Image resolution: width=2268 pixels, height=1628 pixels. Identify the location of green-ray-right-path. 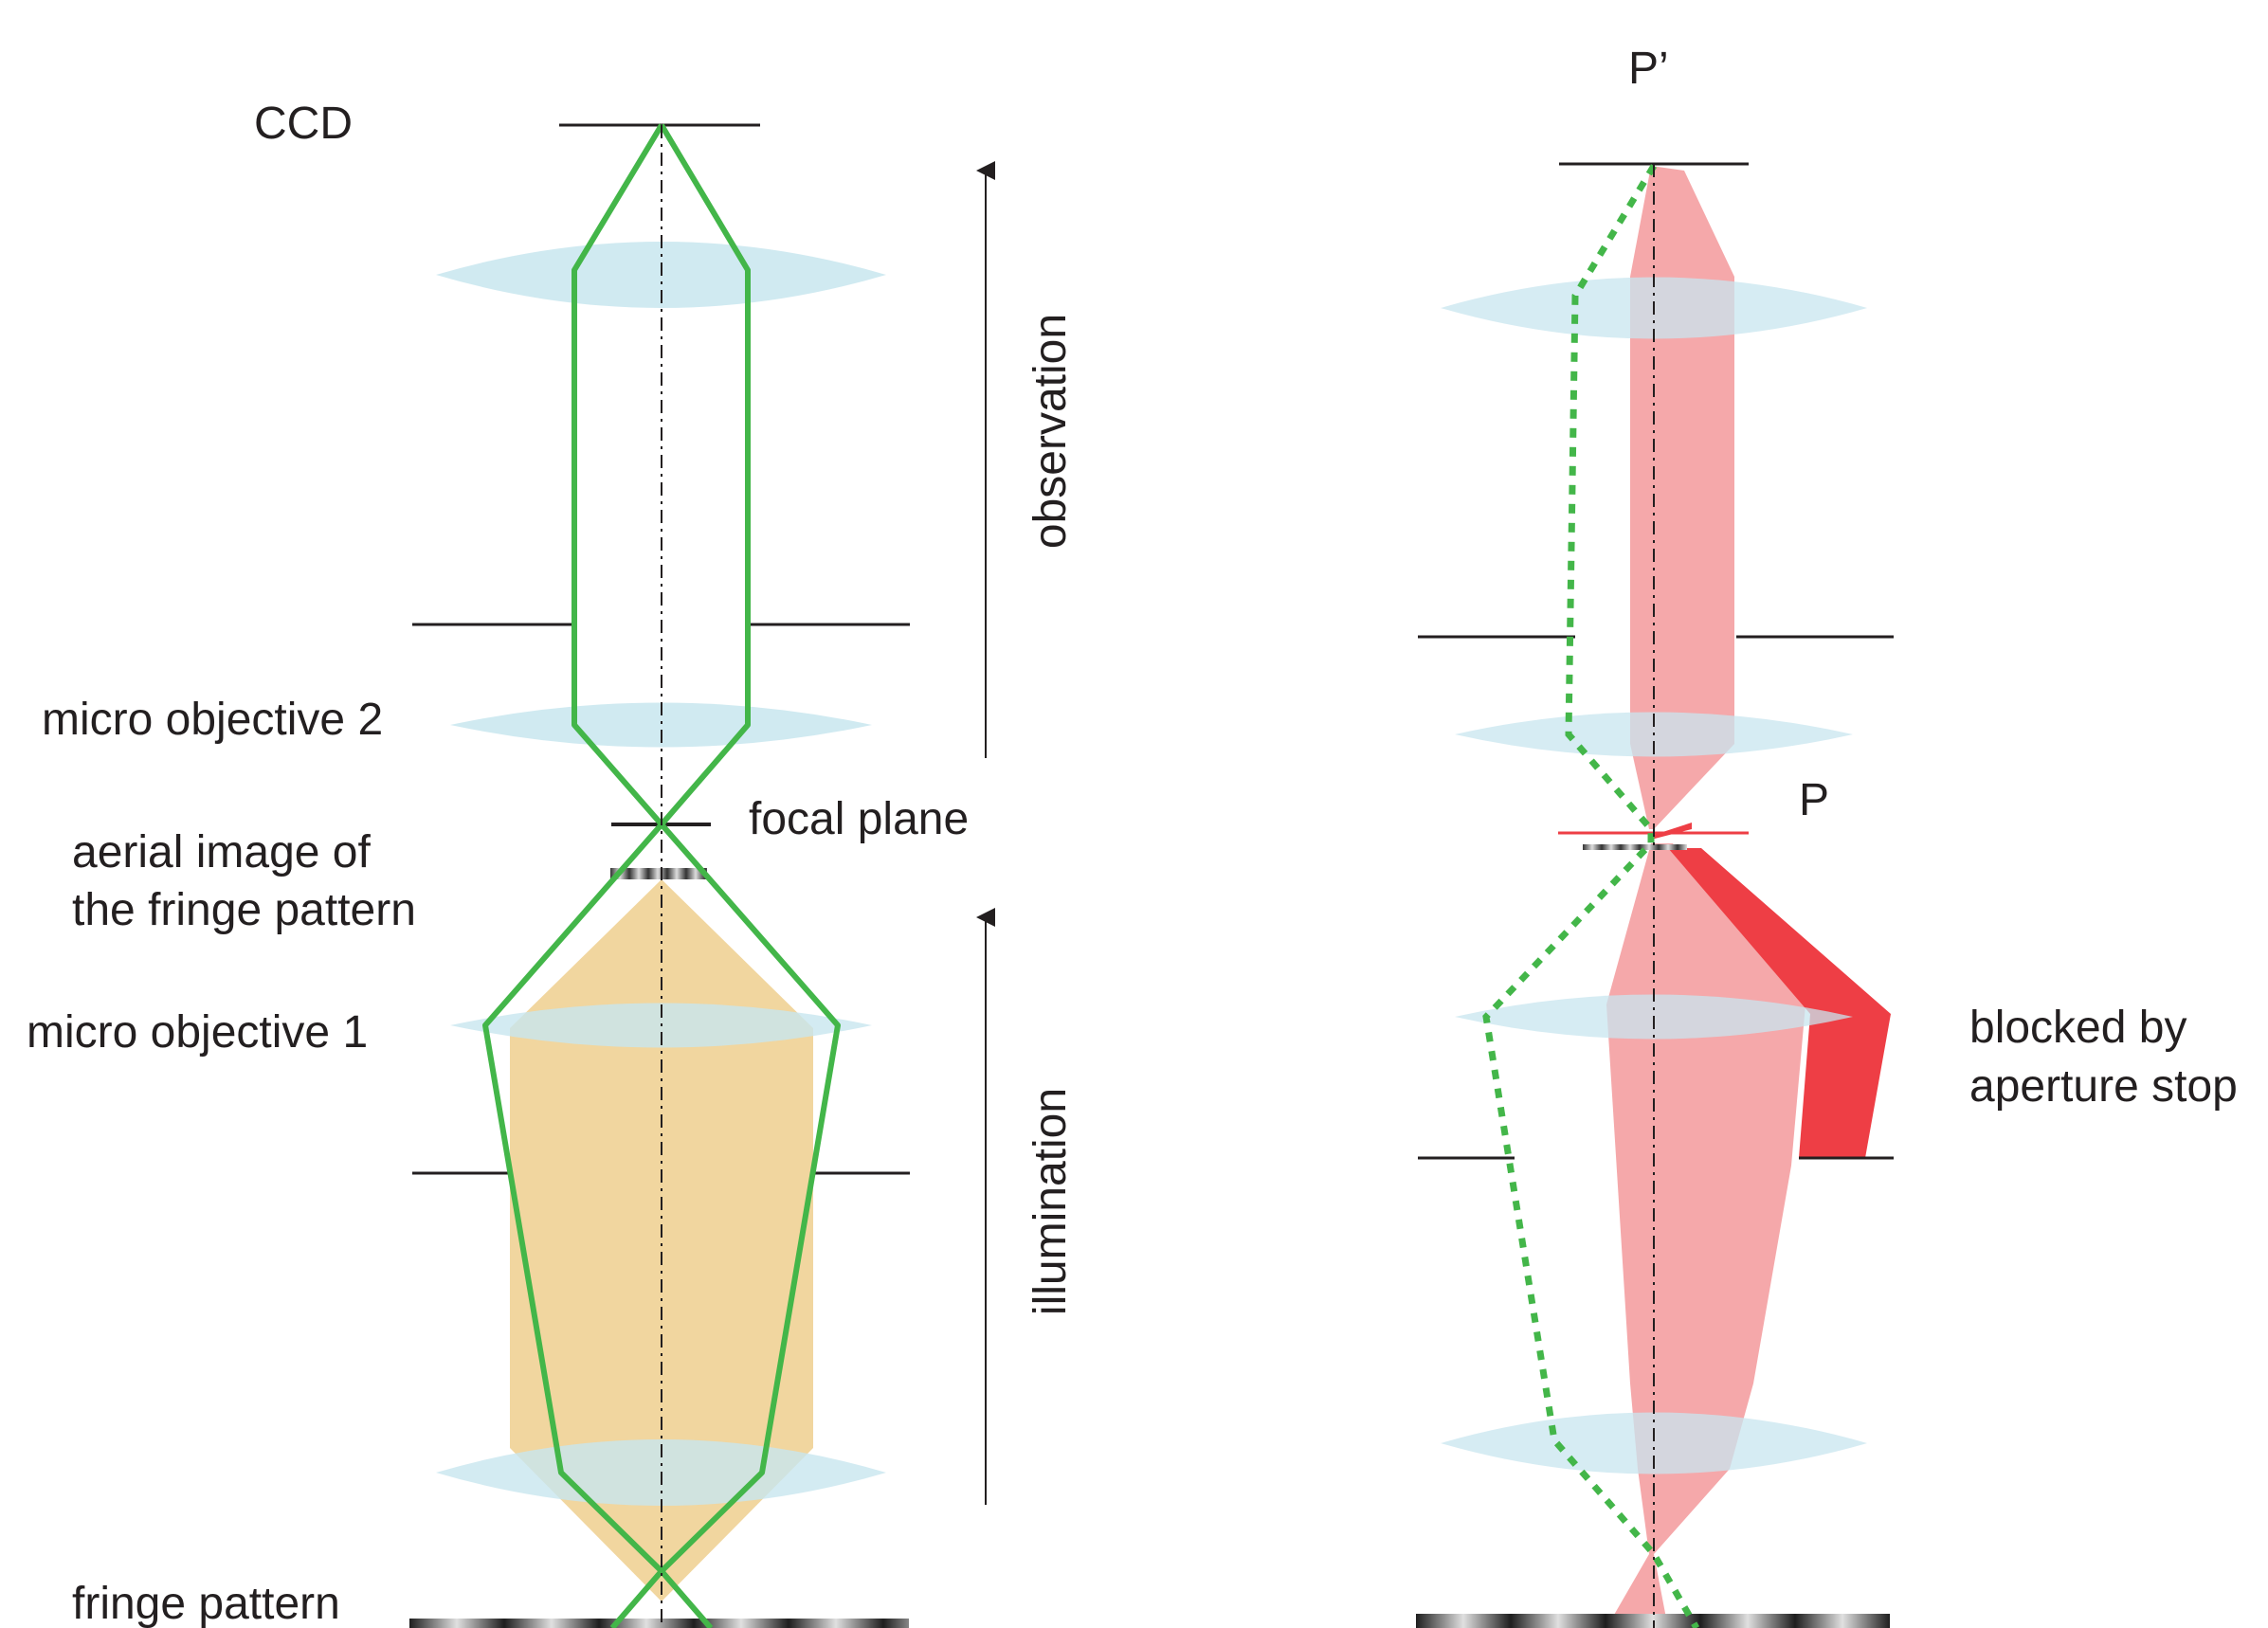
(725, 876).